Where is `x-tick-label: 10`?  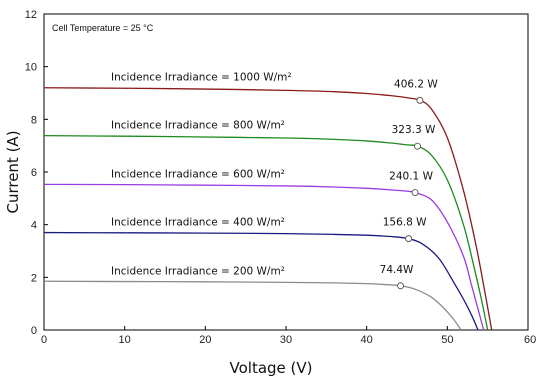 x-tick-label: 10 is located at coordinates (125, 340).